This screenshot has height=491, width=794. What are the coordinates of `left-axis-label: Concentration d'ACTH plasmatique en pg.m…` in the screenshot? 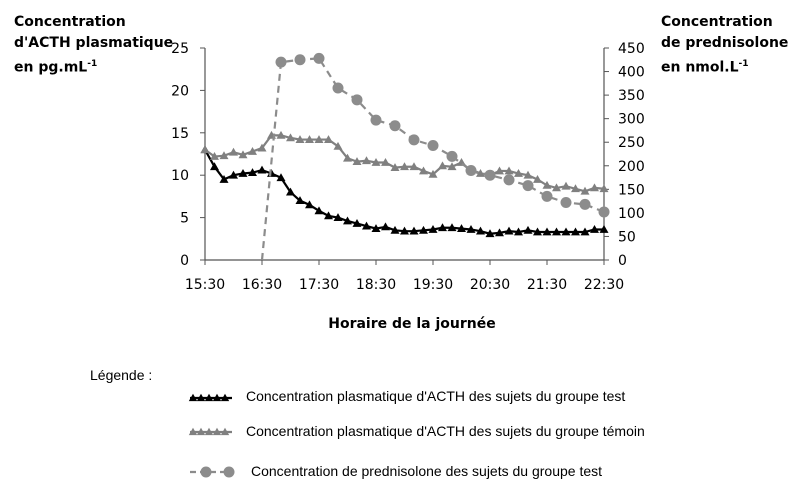 It's located at (93, 45).